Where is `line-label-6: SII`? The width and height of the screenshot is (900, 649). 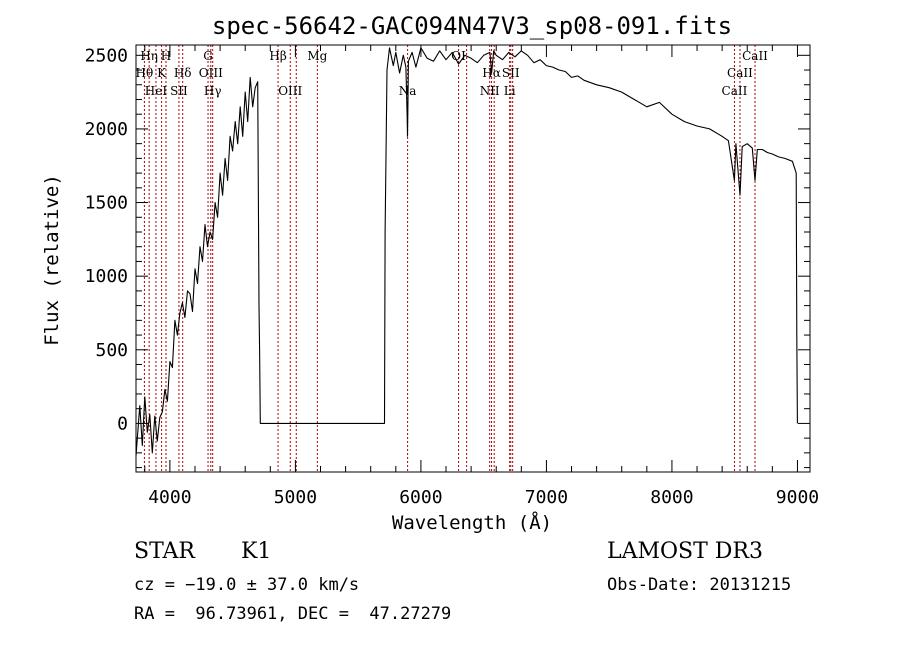 line-label-6: SII is located at coordinates (179, 91).